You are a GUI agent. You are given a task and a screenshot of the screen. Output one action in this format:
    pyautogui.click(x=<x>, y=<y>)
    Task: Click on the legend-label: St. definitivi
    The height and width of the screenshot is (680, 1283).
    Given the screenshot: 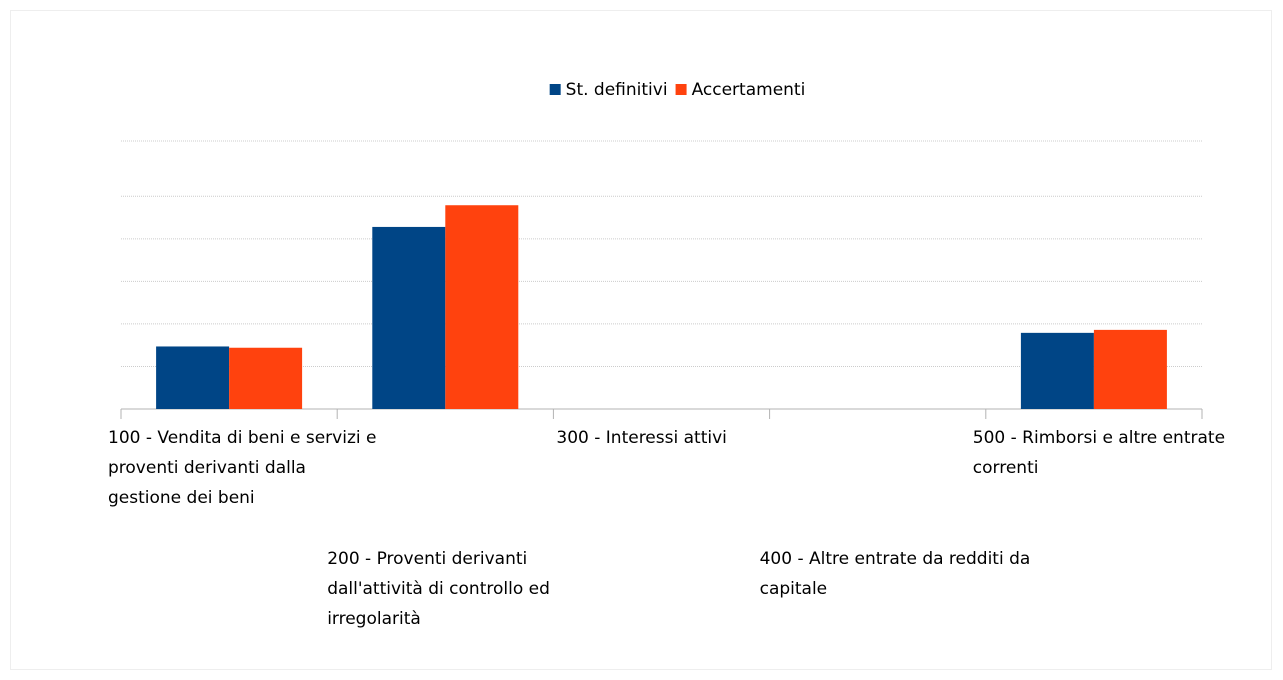 What is the action you would take?
    pyautogui.click(x=617, y=90)
    